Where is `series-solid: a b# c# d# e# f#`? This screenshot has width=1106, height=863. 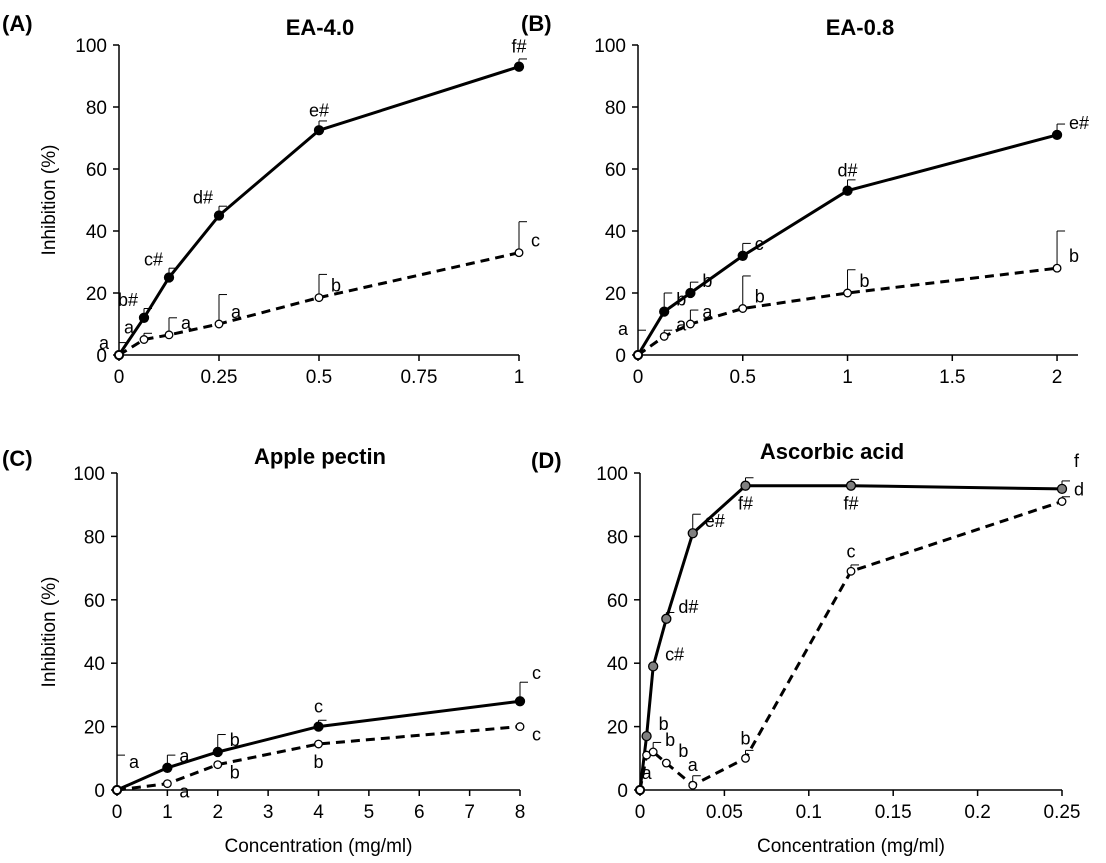
series-solid: a b# c# d# e# f# is located at coordinates (313, 199).